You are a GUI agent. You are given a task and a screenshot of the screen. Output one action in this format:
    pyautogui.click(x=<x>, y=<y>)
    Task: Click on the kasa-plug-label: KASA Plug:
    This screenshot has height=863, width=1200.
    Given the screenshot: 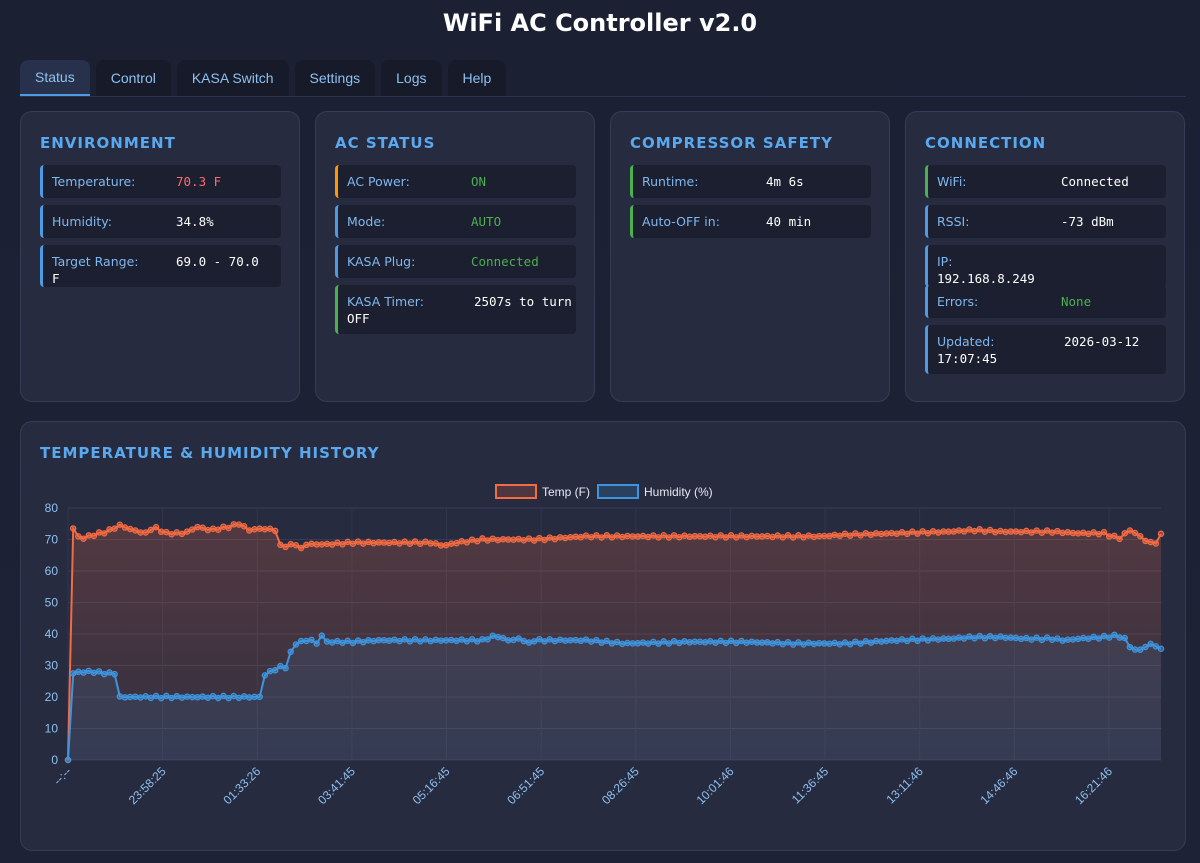 What is the action you would take?
    pyautogui.click(x=381, y=261)
    